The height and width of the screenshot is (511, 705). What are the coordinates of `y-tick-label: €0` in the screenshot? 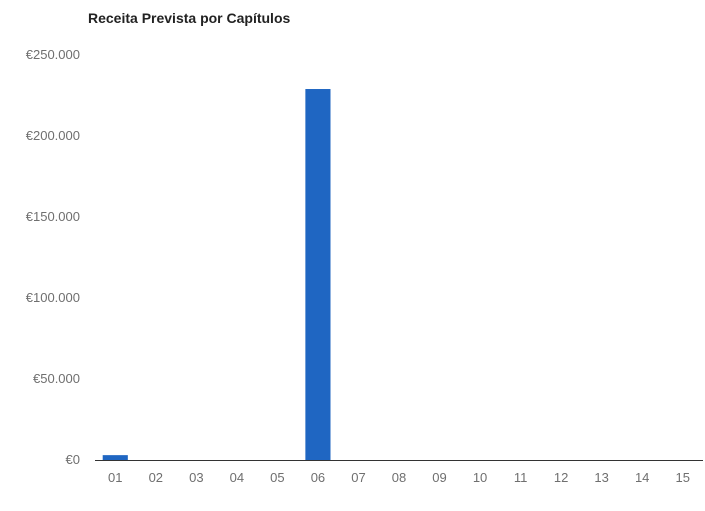 It's located at (73, 459).